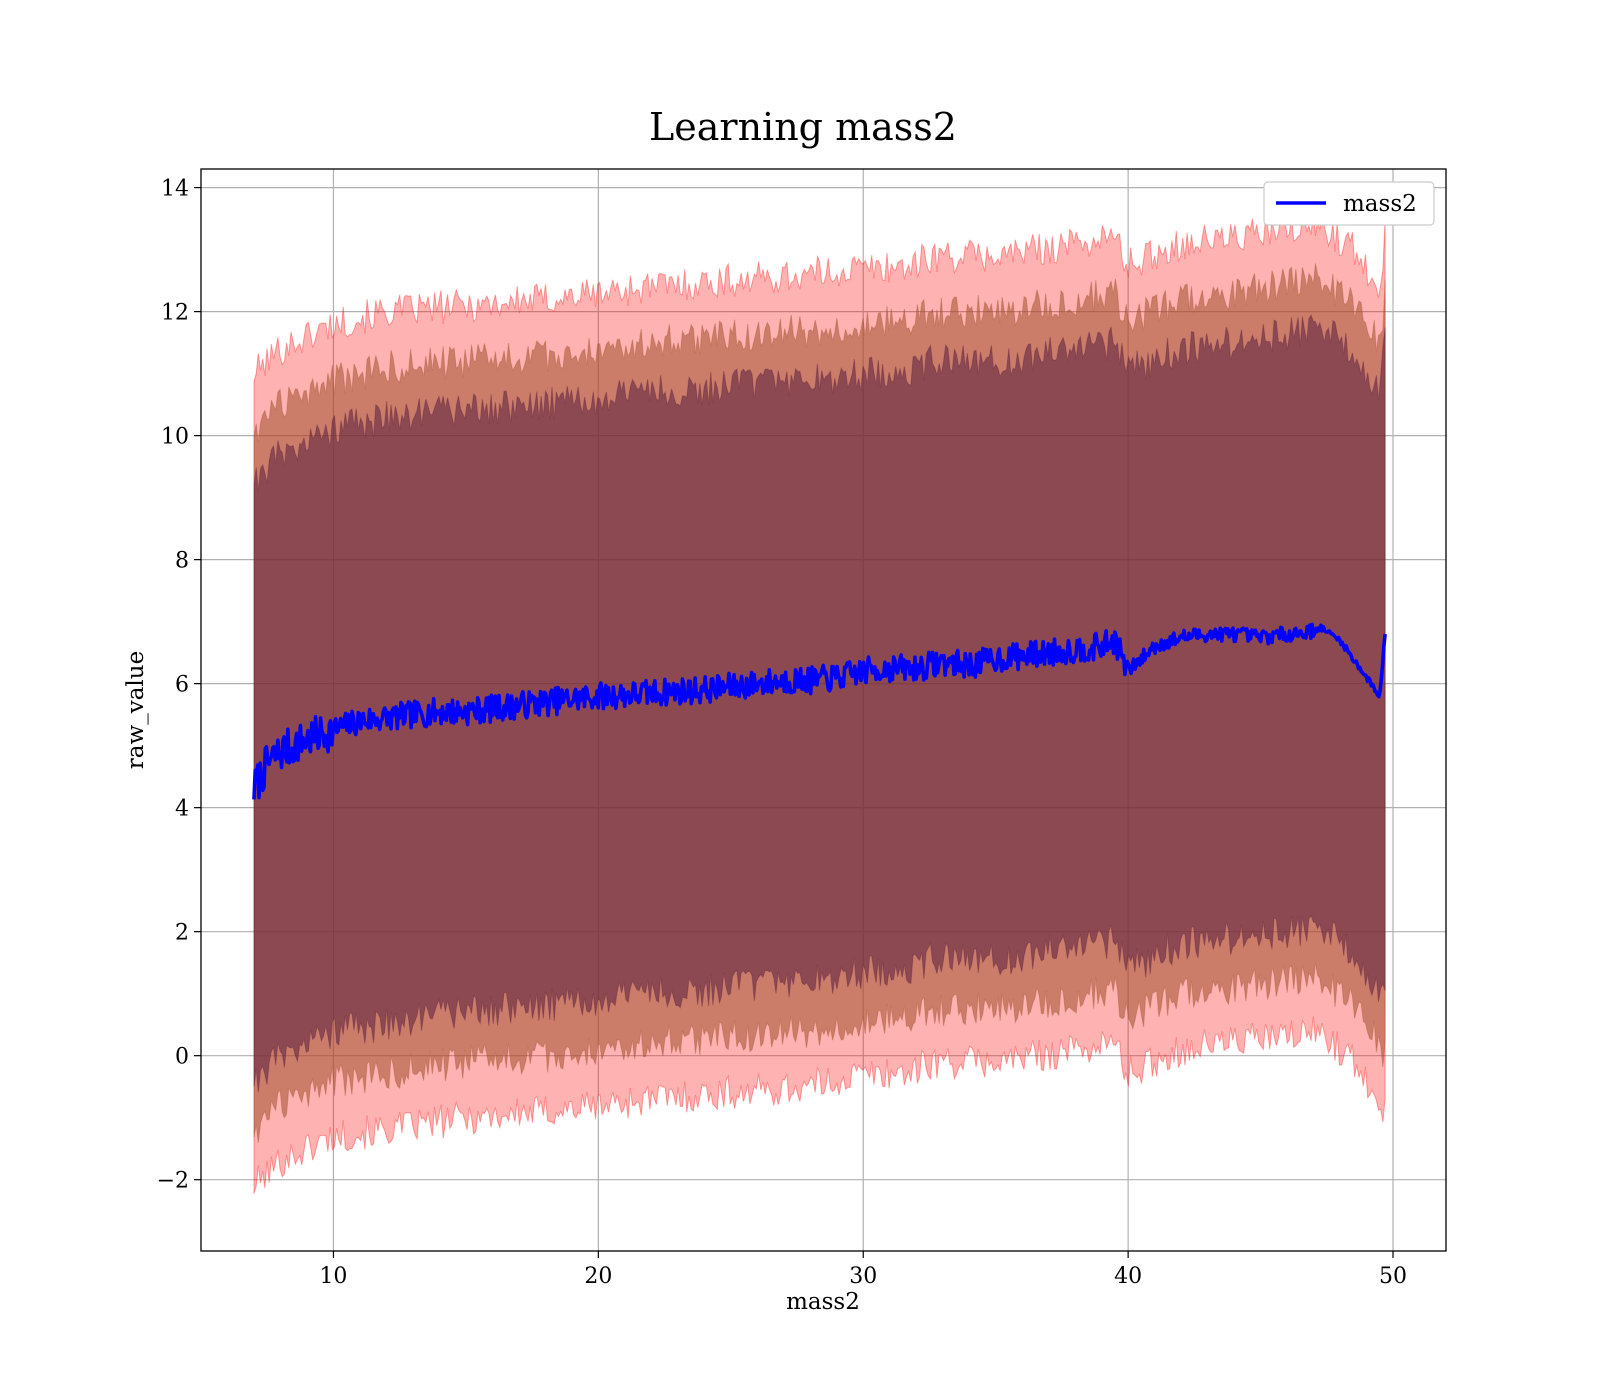 Image resolution: width=1600 pixels, height=1400 pixels. Describe the element at coordinates (182, 1057) in the screenshot. I see `y-tick-label-1: 0` at that location.